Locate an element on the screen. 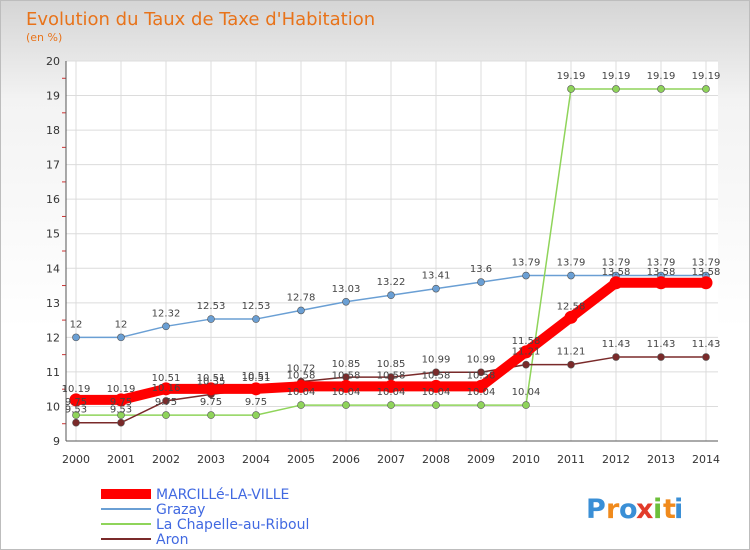 This screenshot has width=750, height=550. legend-entry-2: La Chapelle-au-Riboul is located at coordinates (232, 525).